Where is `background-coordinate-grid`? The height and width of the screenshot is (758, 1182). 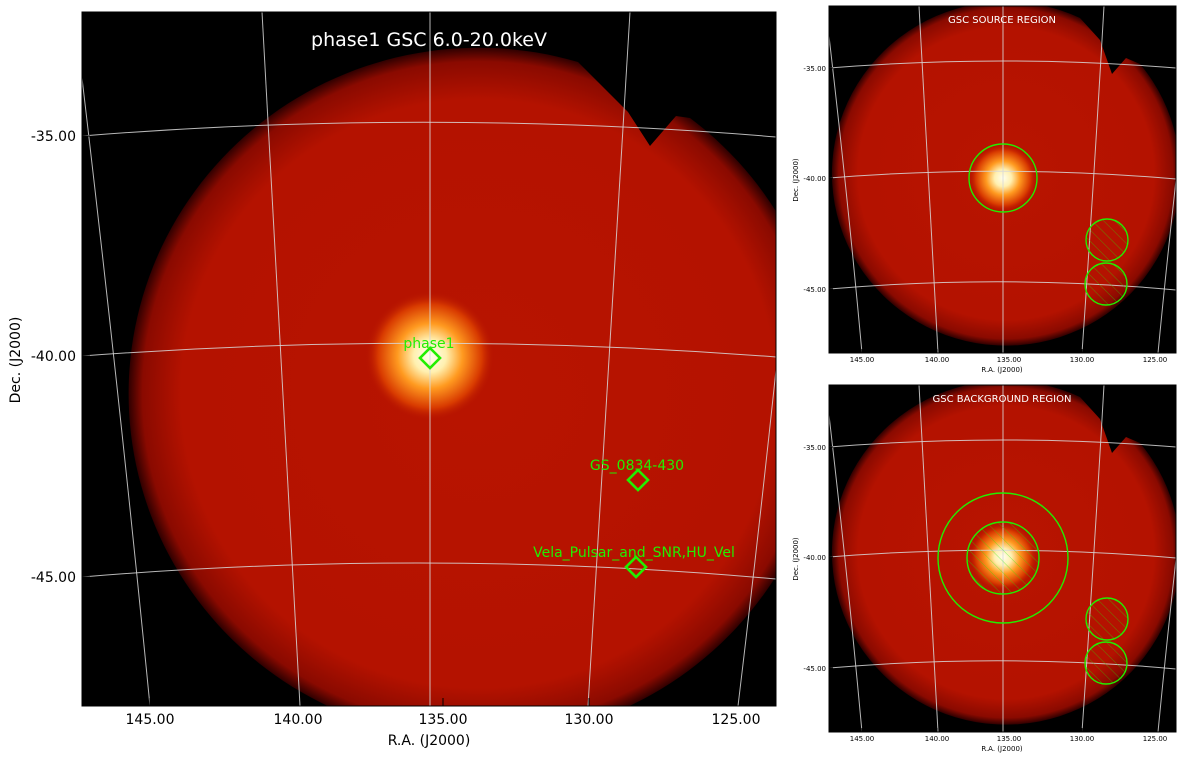
background-coordinate-grid is located at coordinates (1002, 558).